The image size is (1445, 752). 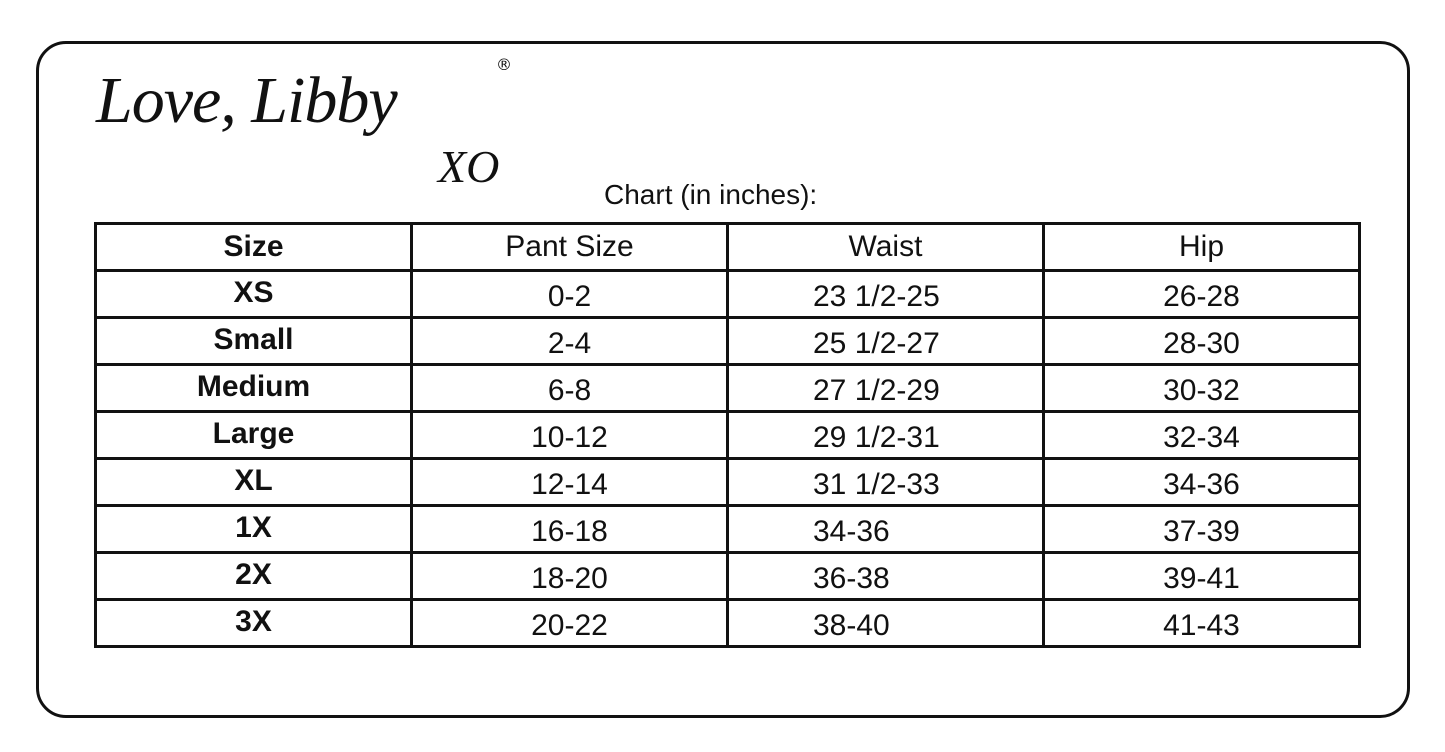 I want to click on header-hip: Hip, so click(x=1201, y=247).